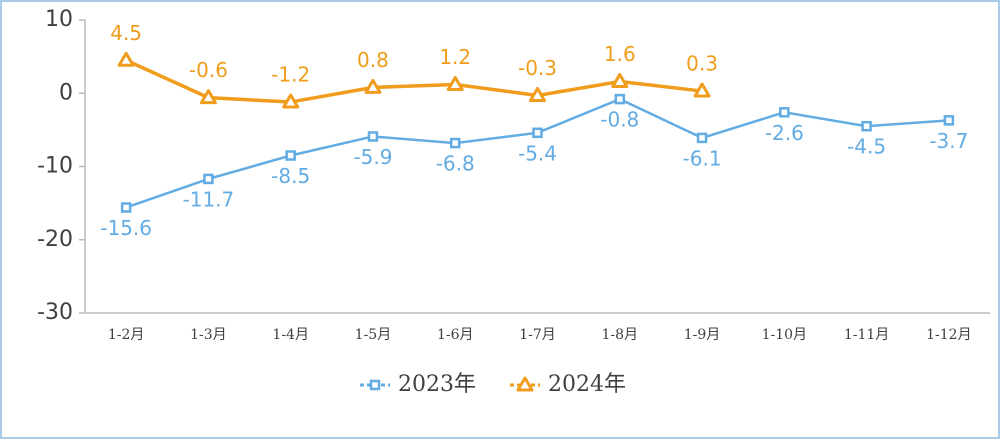  Describe the element at coordinates (55, 166) in the screenshot. I see `y-tick-label: -10` at that location.